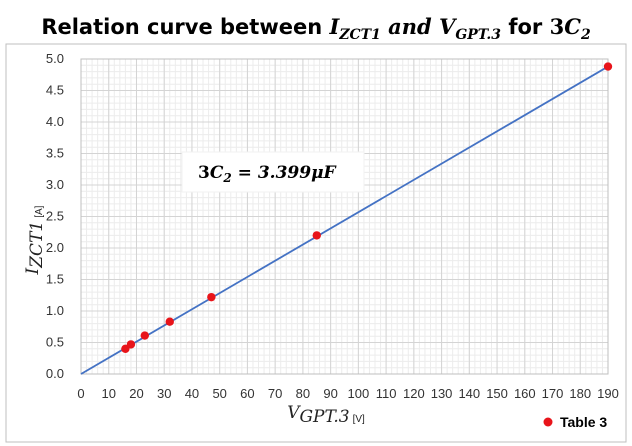  What do you see at coordinates (55, 279) in the screenshot?
I see `y-tick-label: 1.5` at bounding box center [55, 279].